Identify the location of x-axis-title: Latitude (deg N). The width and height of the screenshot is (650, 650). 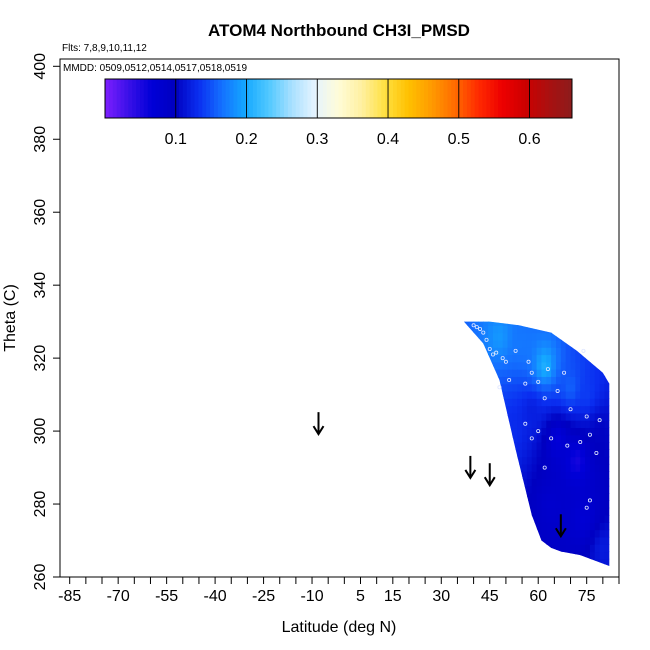
(339, 627).